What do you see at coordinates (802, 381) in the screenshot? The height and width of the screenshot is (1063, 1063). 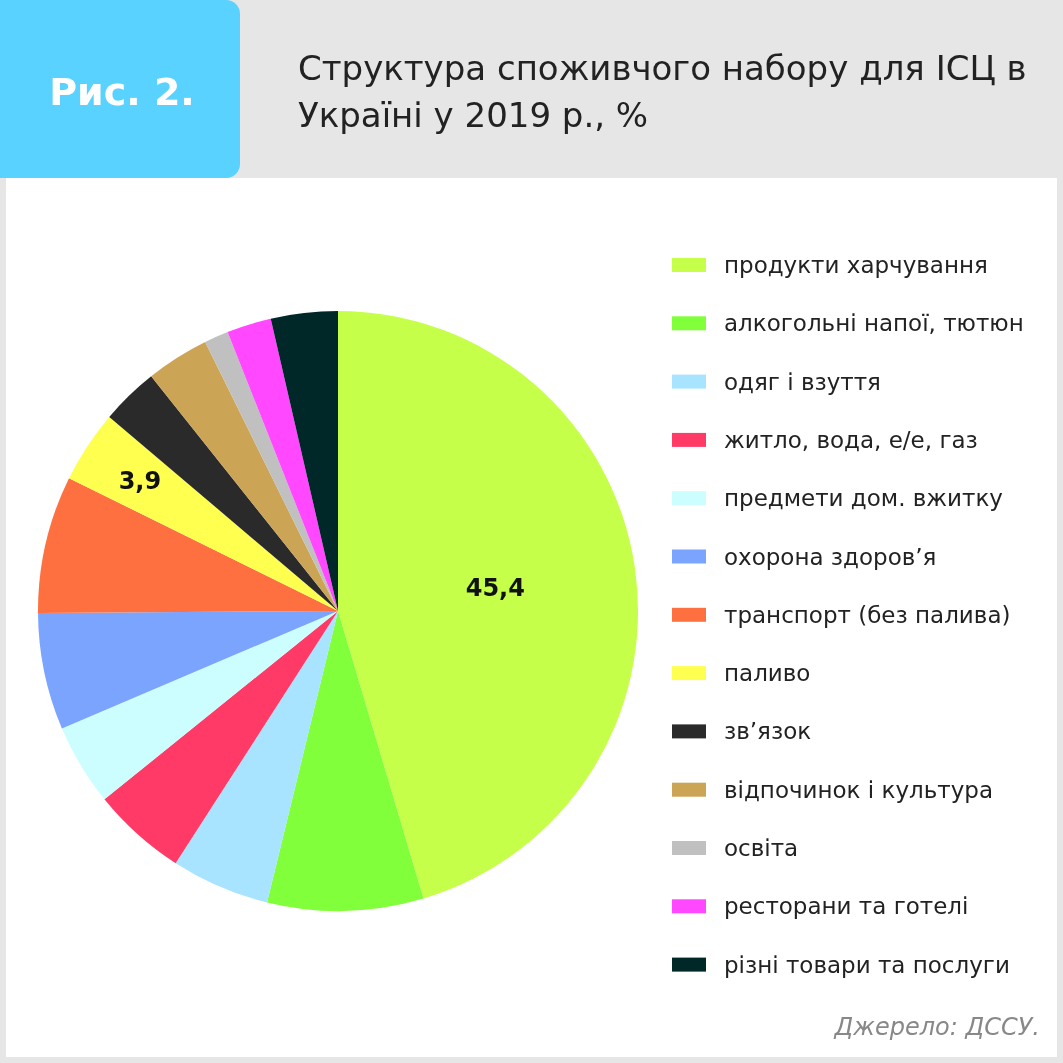 I see `legend-label: одяг і взуття` at bounding box center [802, 381].